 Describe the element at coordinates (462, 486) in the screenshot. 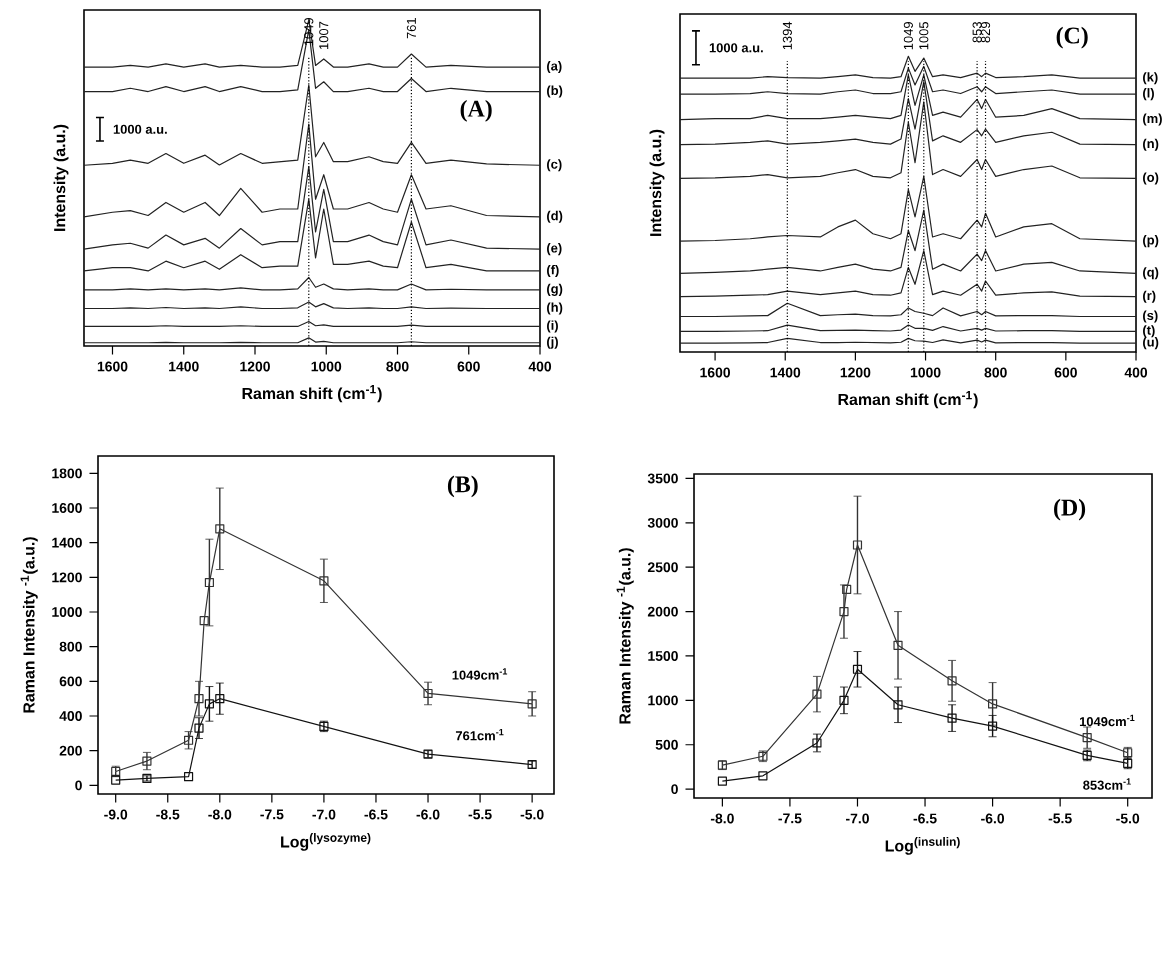

I see `annotation: (B)` at that location.